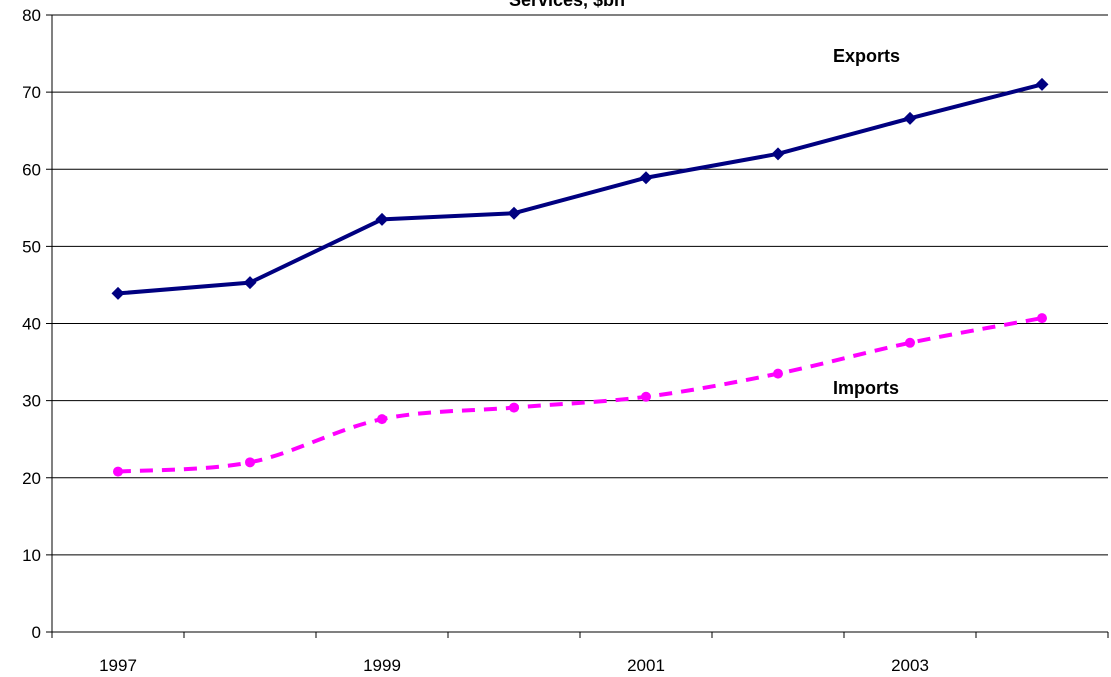 The height and width of the screenshot is (677, 1111). What do you see at coordinates (646, 178) in the screenshot?
I see `exports-point-2001` at bounding box center [646, 178].